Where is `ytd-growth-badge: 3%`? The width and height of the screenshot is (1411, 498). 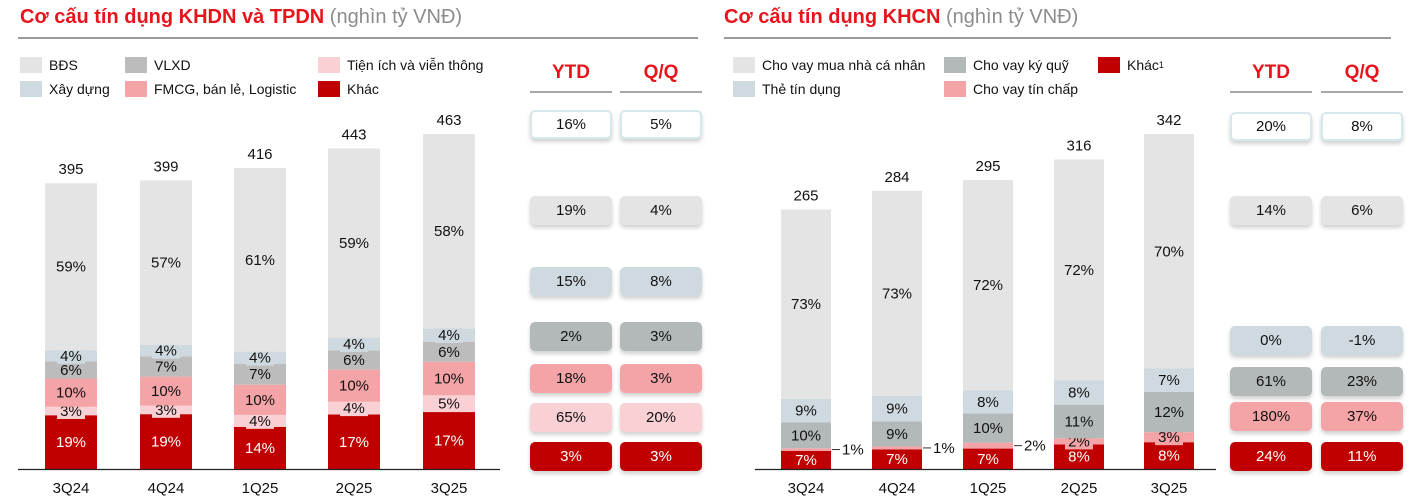 ytd-growth-badge: 3% is located at coordinates (571, 456).